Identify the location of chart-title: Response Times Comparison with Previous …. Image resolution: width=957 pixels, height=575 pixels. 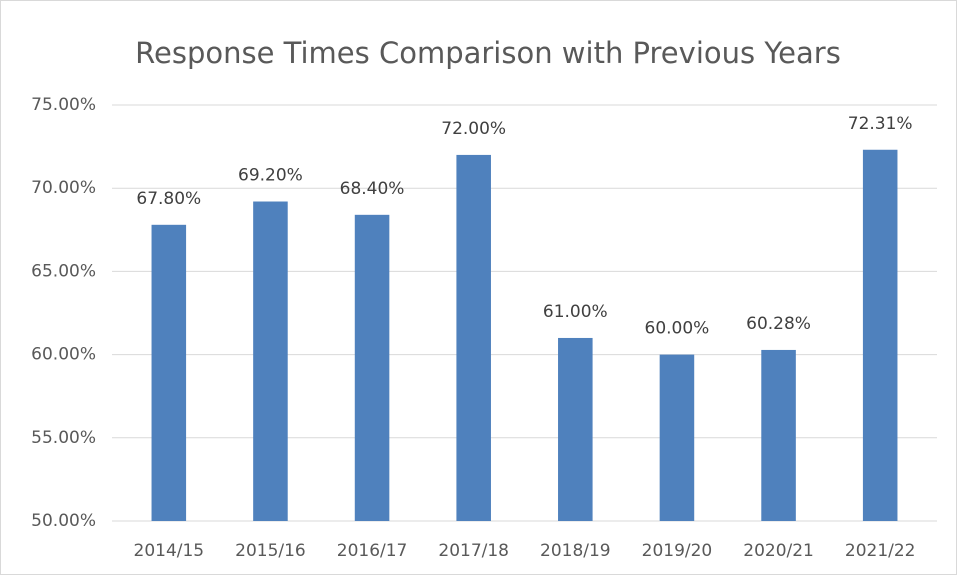
(488, 53).